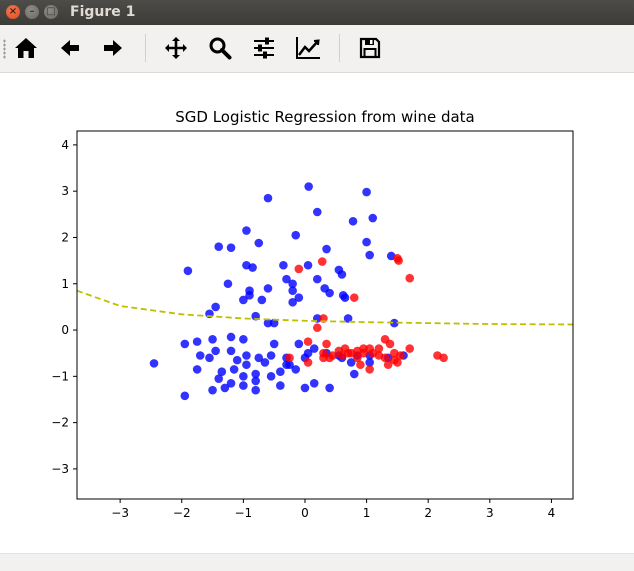  I want to click on edit-axes-button, so click(308, 48).